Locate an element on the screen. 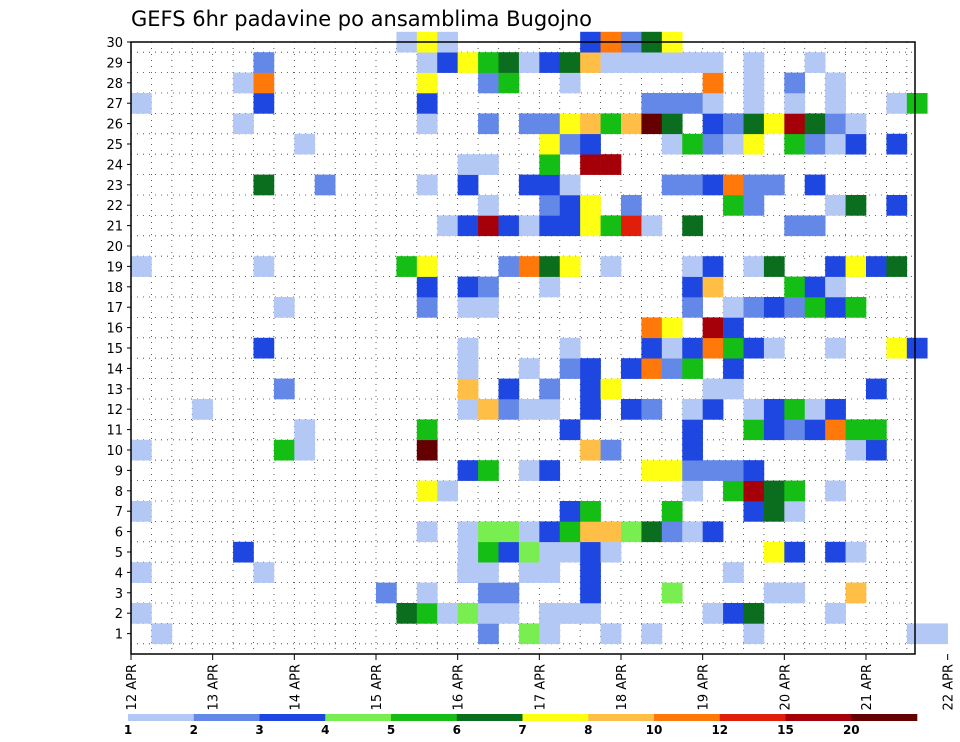 The height and width of the screenshot is (742, 960). legend-label: 7 is located at coordinates (522, 730).